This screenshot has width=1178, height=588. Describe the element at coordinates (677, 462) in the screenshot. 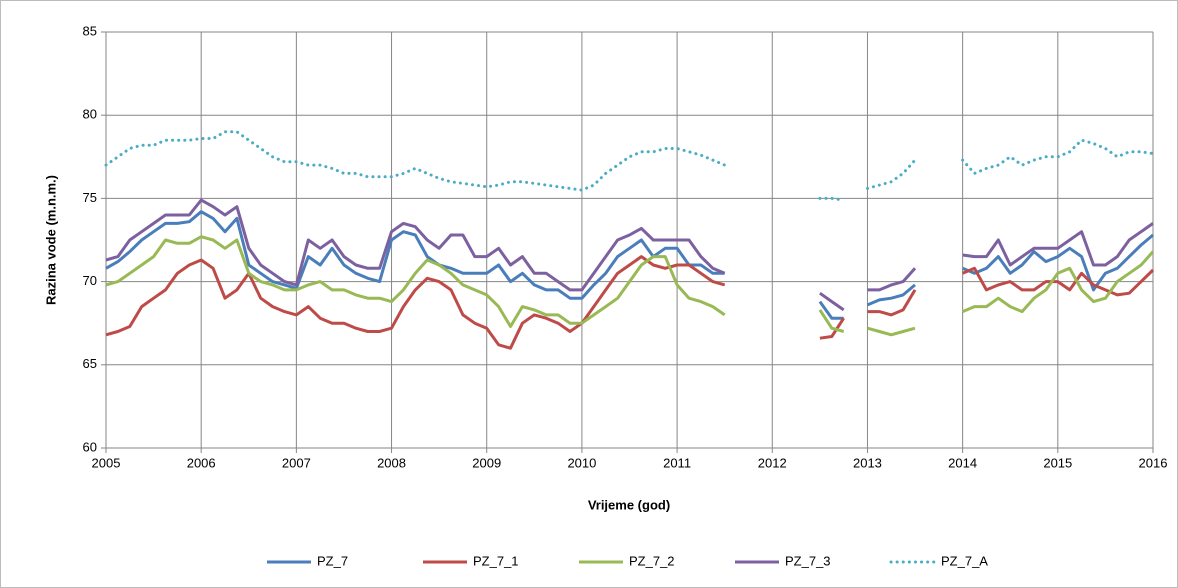

I see `x-tick-label: 2011` at that location.